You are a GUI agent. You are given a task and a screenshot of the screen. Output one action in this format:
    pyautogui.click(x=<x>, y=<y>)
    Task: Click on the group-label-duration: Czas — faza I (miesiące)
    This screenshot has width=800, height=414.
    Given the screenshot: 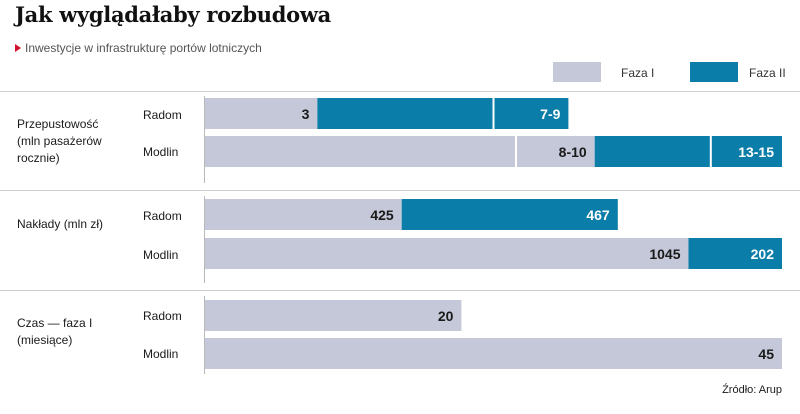 What is the action you would take?
    pyautogui.click(x=54, y=332)
    